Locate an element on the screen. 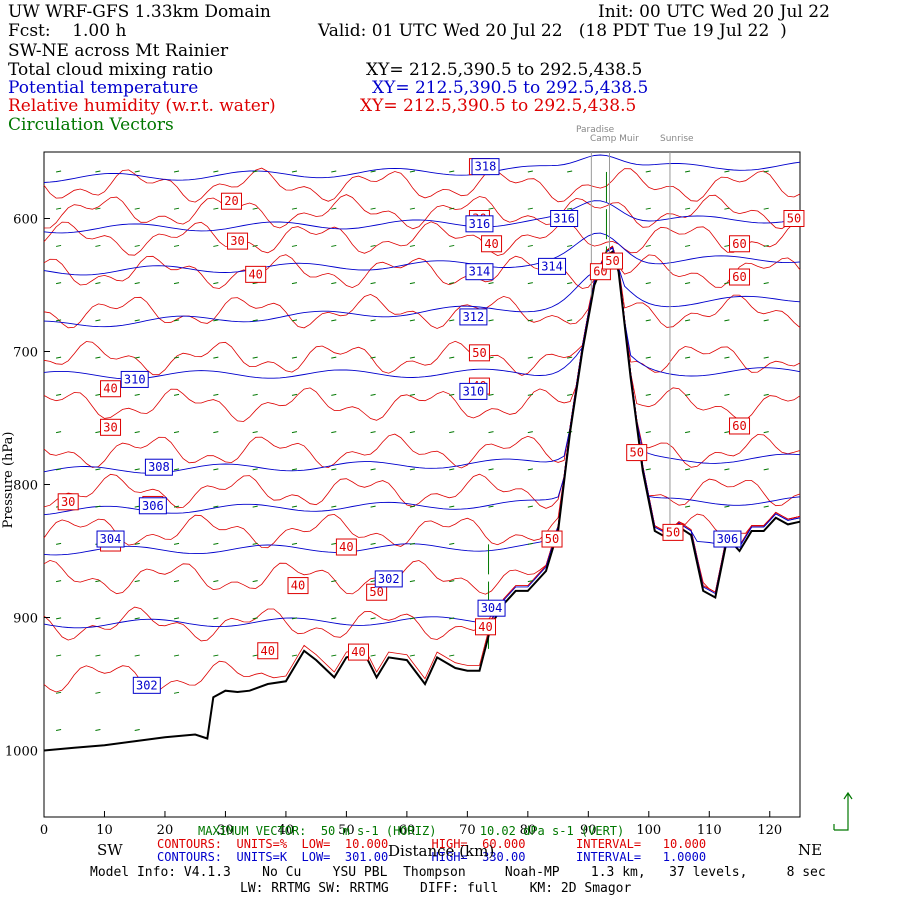 Image resolution: width=900 pixels, height=900 pixels. theta-label: 302 is located at coordinates (147, 685).